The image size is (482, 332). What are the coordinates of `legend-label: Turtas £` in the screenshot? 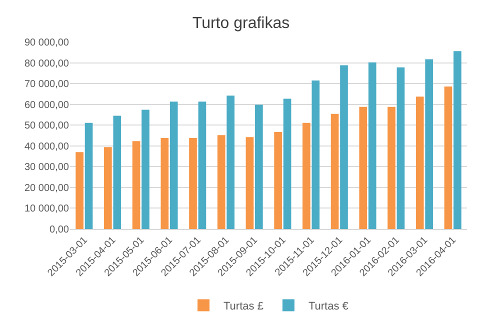 It's located at (244, 306).